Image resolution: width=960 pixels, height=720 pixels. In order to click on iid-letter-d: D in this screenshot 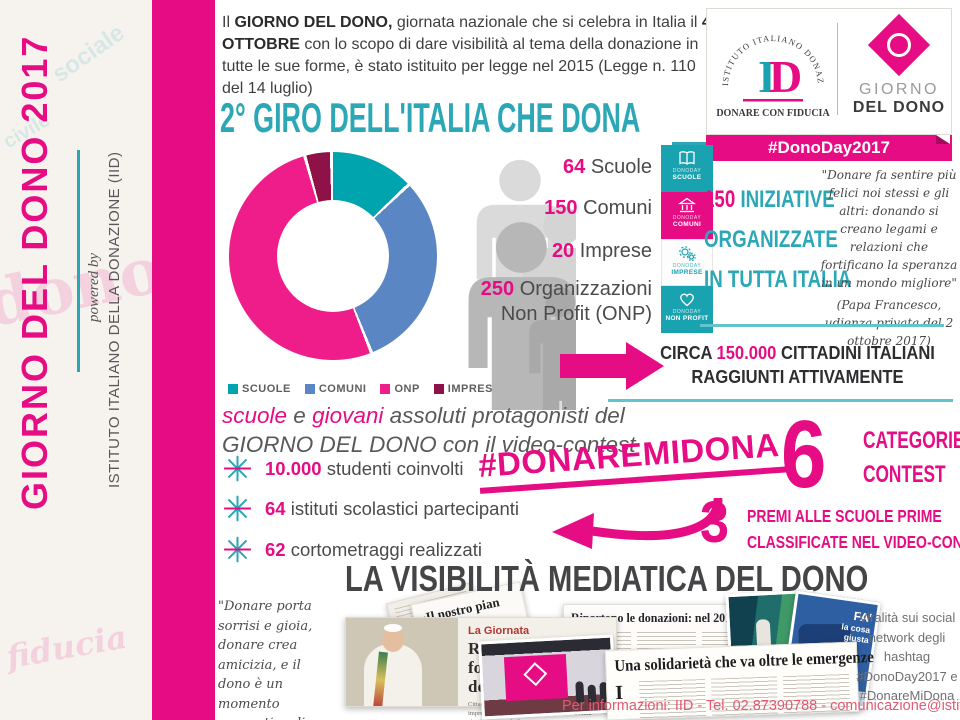, I will do `click(785, 76)`.